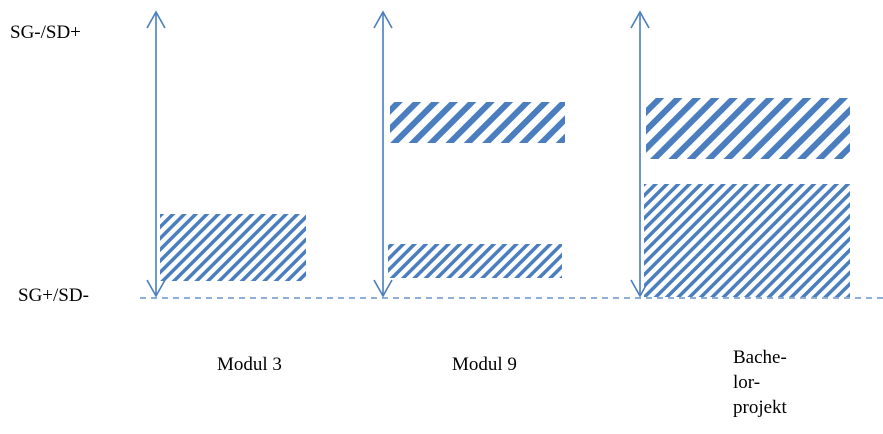 The width and height of the screenshot is (883, 434). What do you see at coordinates (45, 32) in the screenshot?
I see `axis-label-top: SG-/SD+` at bounding box center [45, 32].